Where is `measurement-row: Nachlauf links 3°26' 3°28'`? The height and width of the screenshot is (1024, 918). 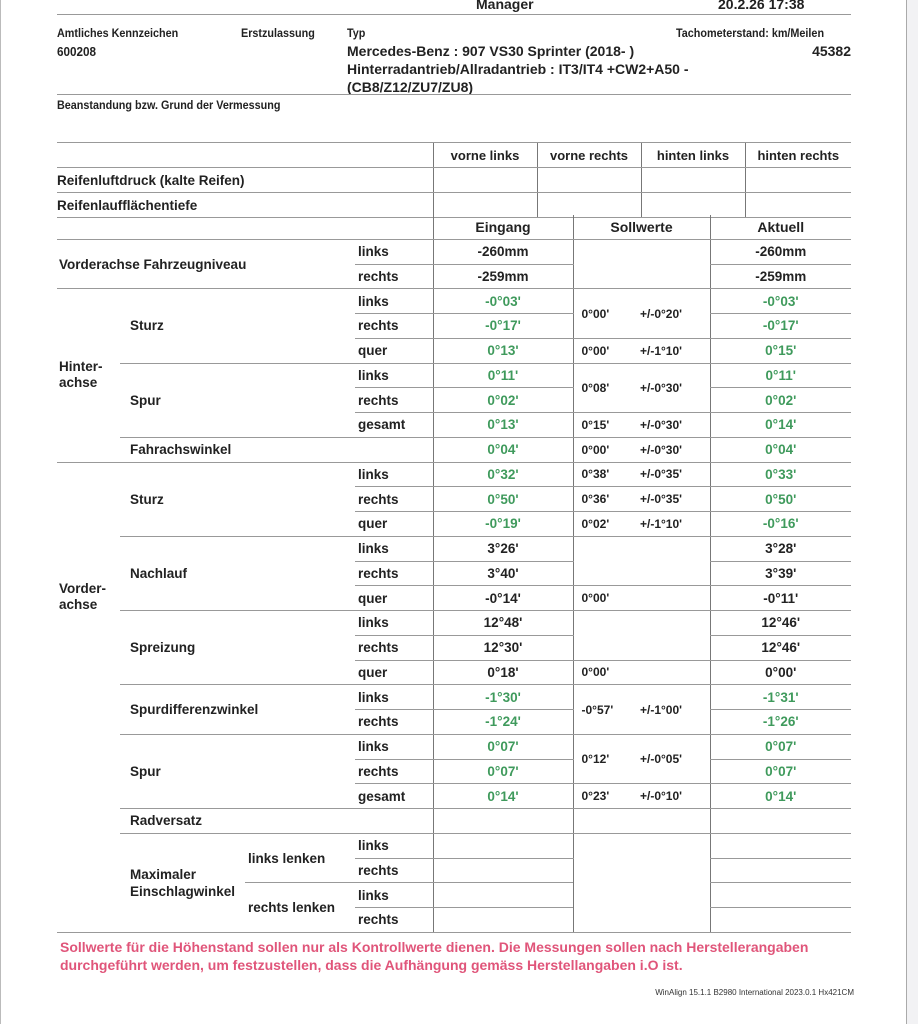
measurement-row: Nachlauf links 3°26' 3°28' is located at coordinates (454, 574).